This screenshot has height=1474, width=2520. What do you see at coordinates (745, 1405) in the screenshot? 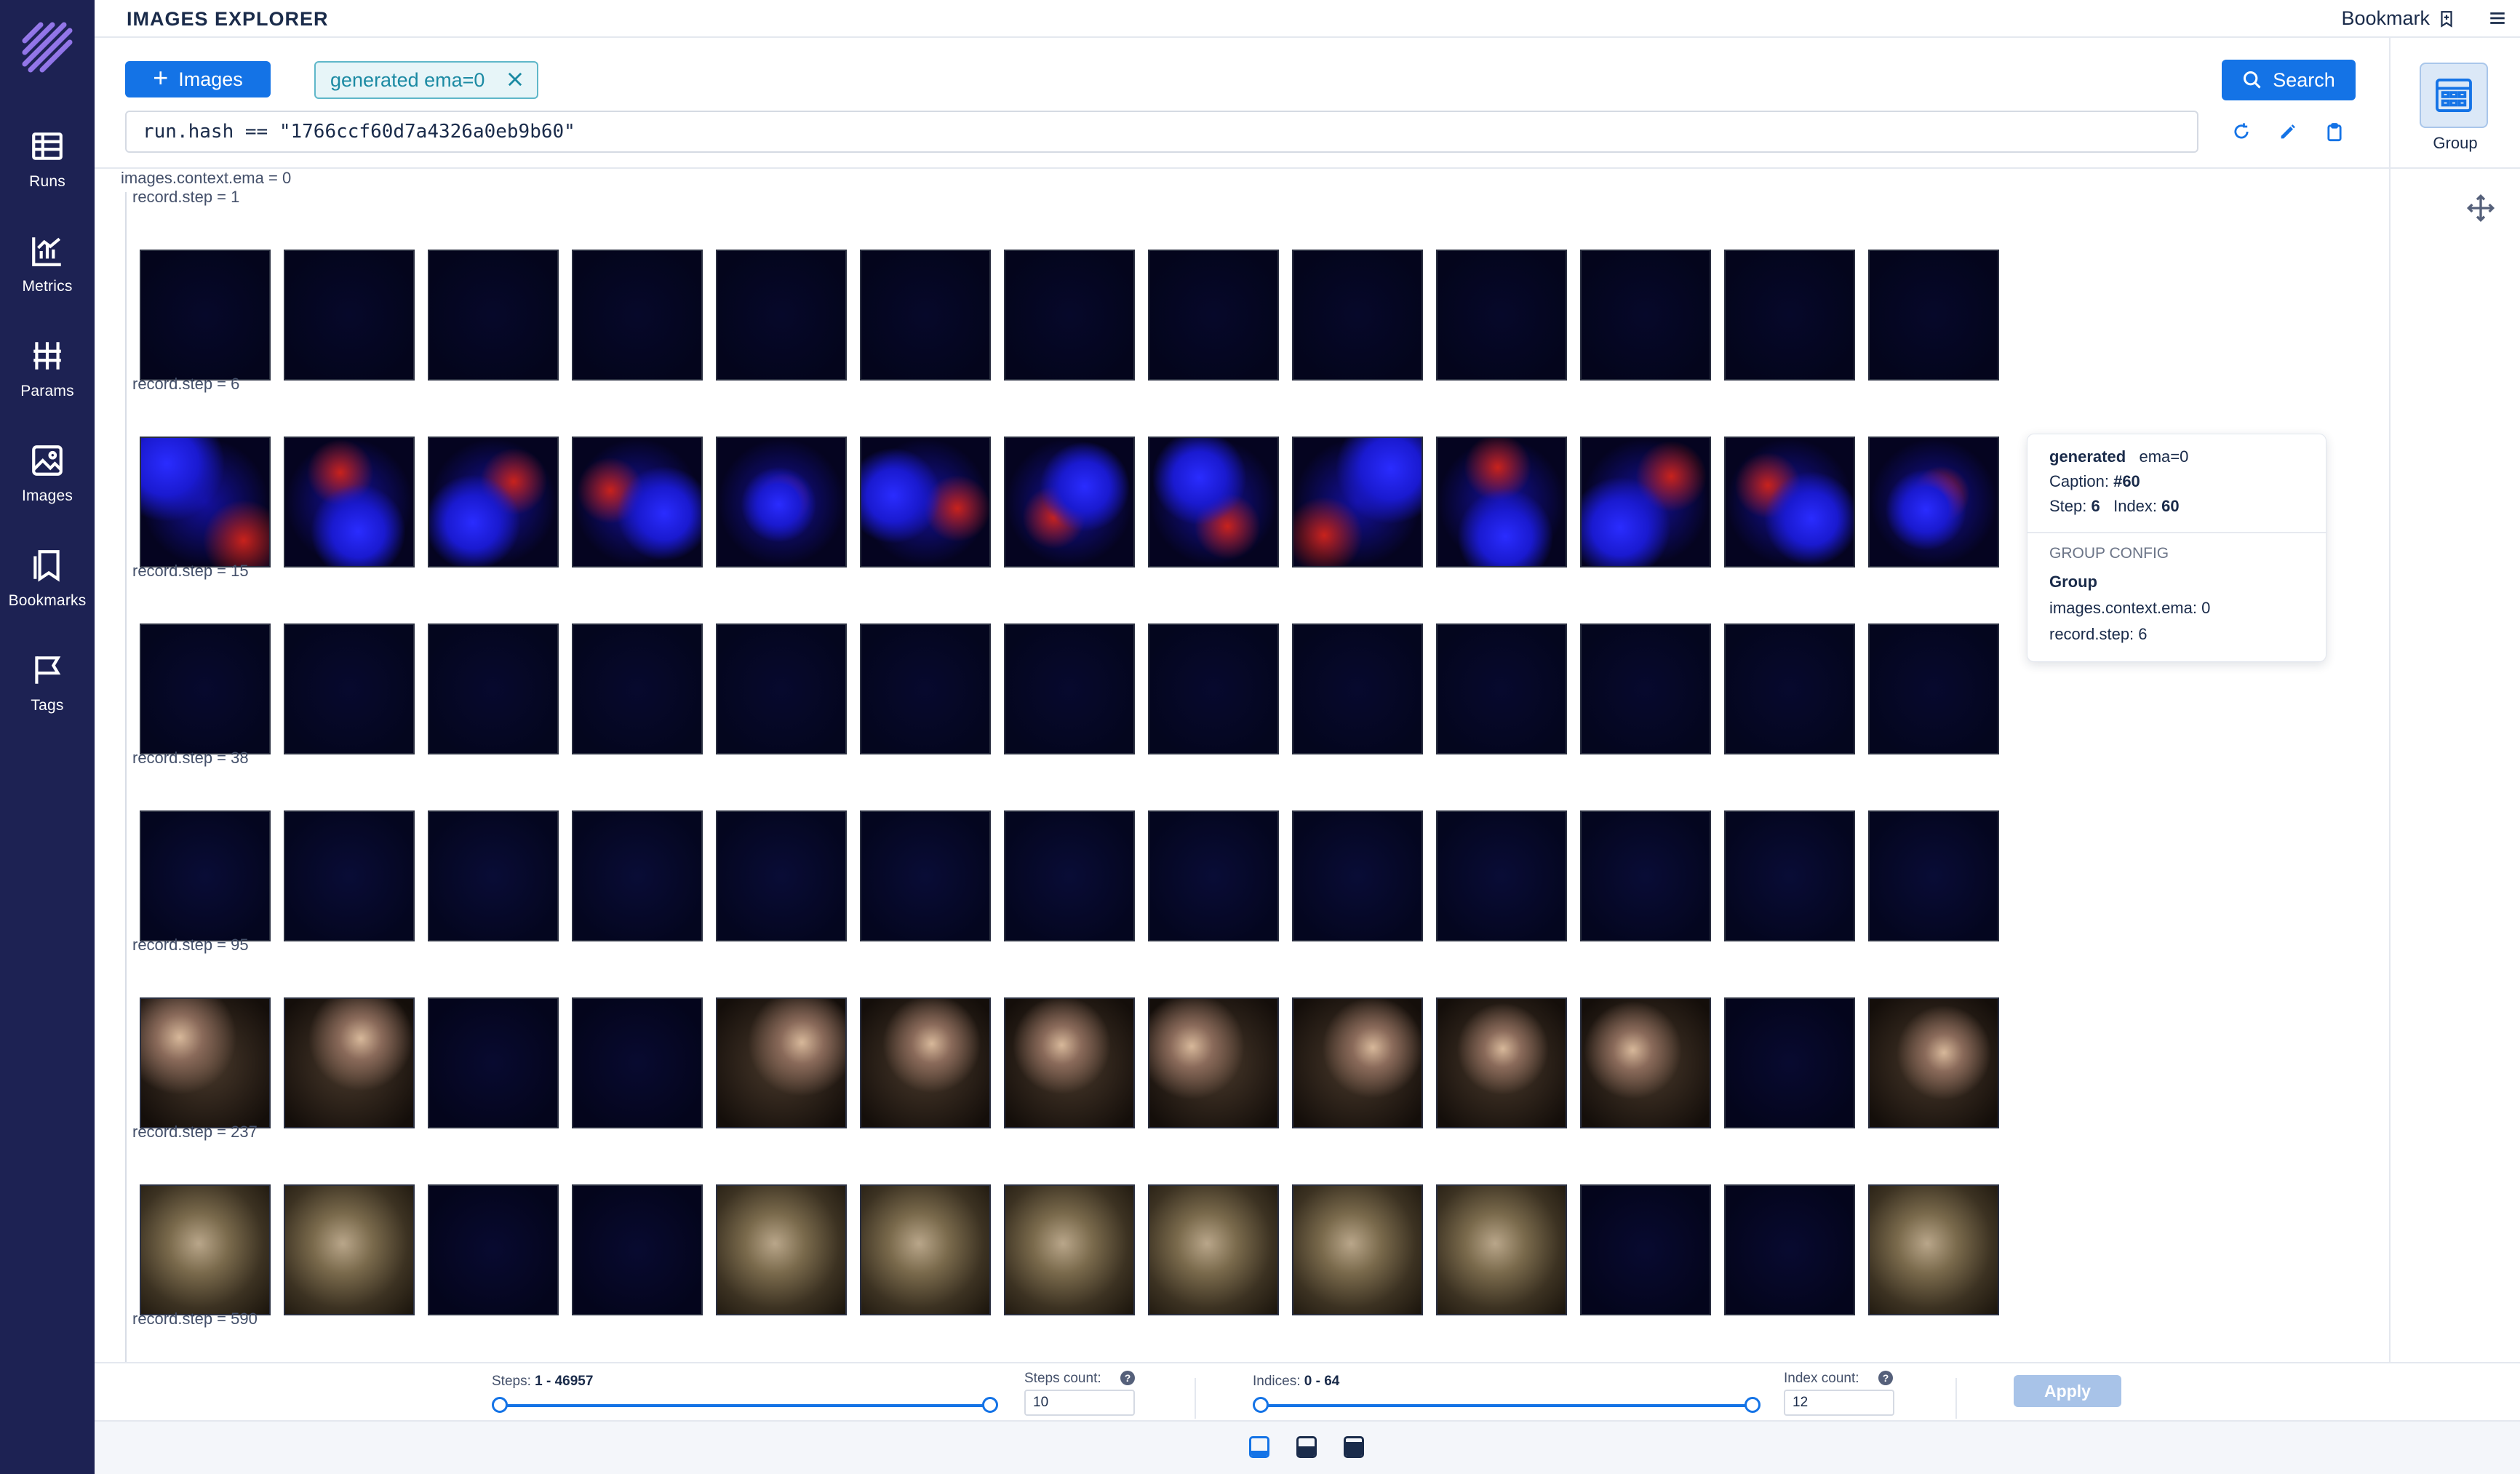
I see `steps-slider-track` at bounding box center [745, 1405].